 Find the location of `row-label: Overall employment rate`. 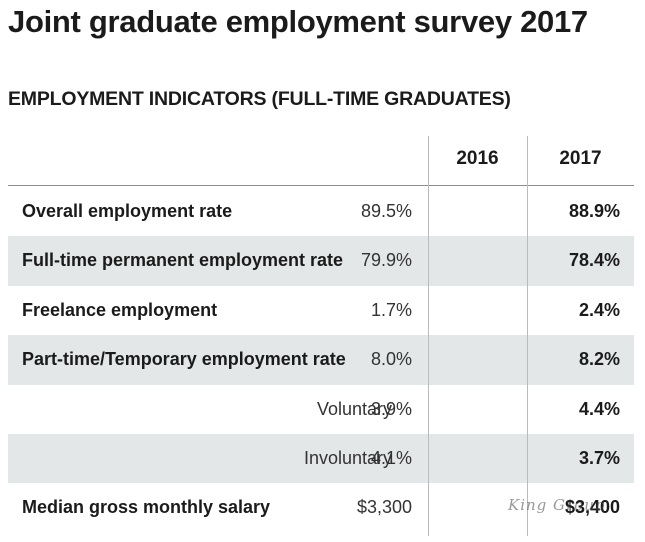

row-label: Overall employment rate is located at coordinates (127, 211).